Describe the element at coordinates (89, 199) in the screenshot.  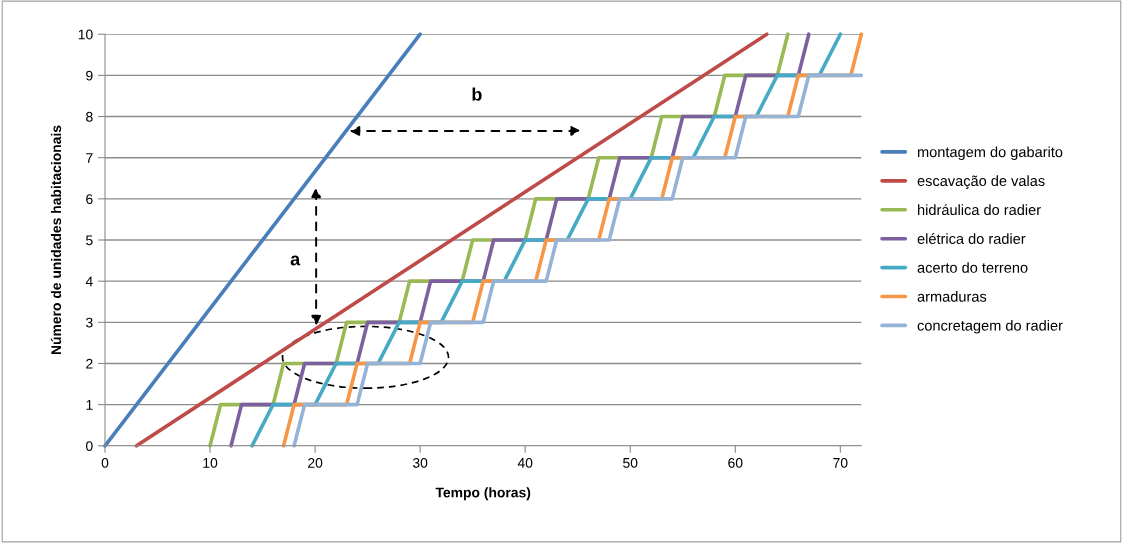
I see `y-tick-label: 6` at that location.